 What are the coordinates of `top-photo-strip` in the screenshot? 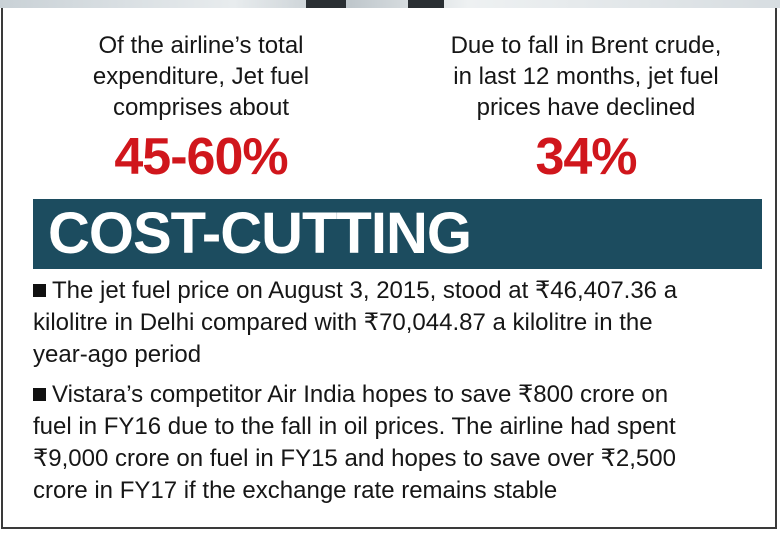 It's located at (390, 4).